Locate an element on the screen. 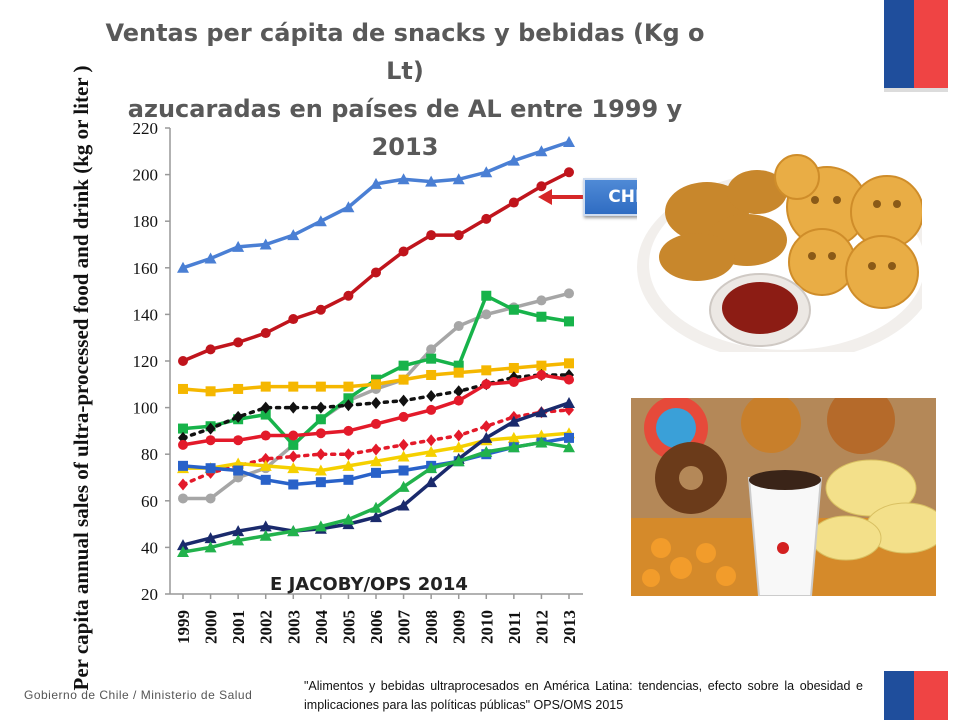  chile-callout-arrowhead is located at coordinates (545, 197).